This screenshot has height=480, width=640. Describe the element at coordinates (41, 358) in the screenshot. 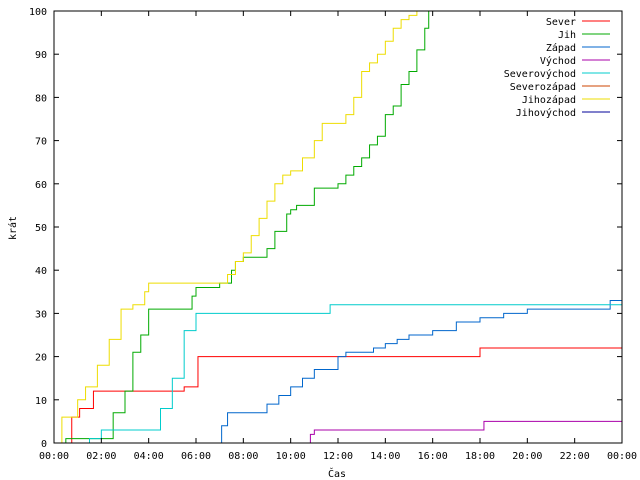

I see `y-tick-label: 20` at that location.